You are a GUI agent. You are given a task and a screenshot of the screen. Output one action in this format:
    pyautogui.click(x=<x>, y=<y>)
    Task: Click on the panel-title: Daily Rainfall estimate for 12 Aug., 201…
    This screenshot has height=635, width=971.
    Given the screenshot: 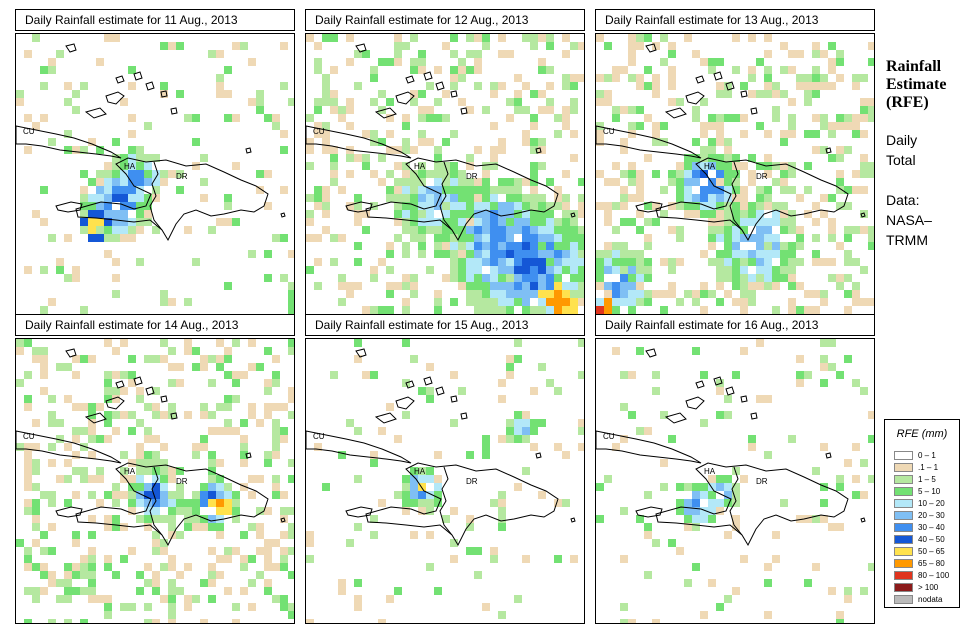 What is the action you would take?
    pyautogui.click(x=445, y=20)
    